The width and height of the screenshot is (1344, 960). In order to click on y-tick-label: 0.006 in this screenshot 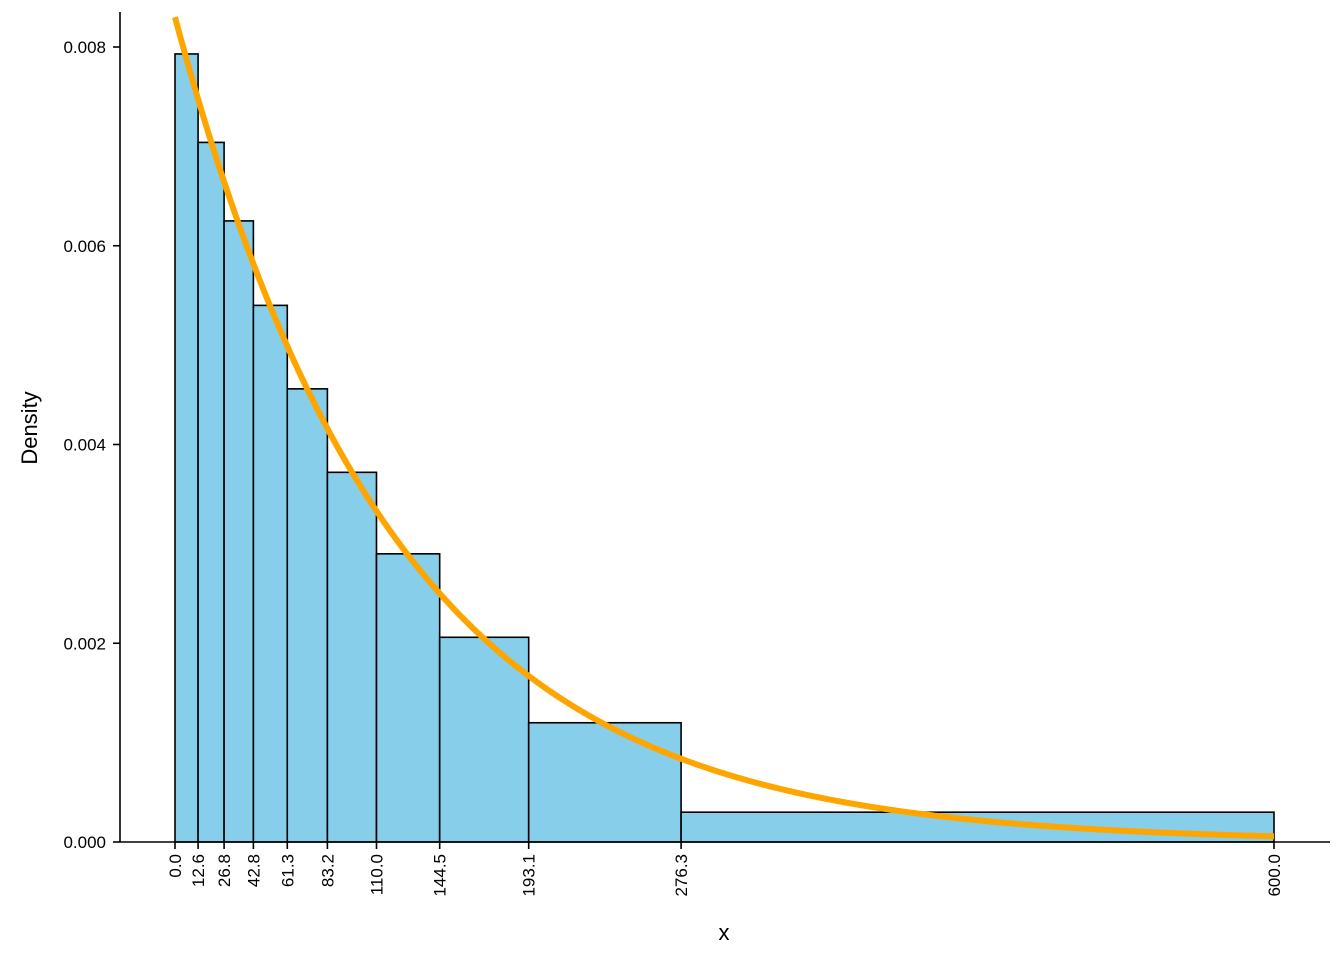, I will do `click(84, 246)`.